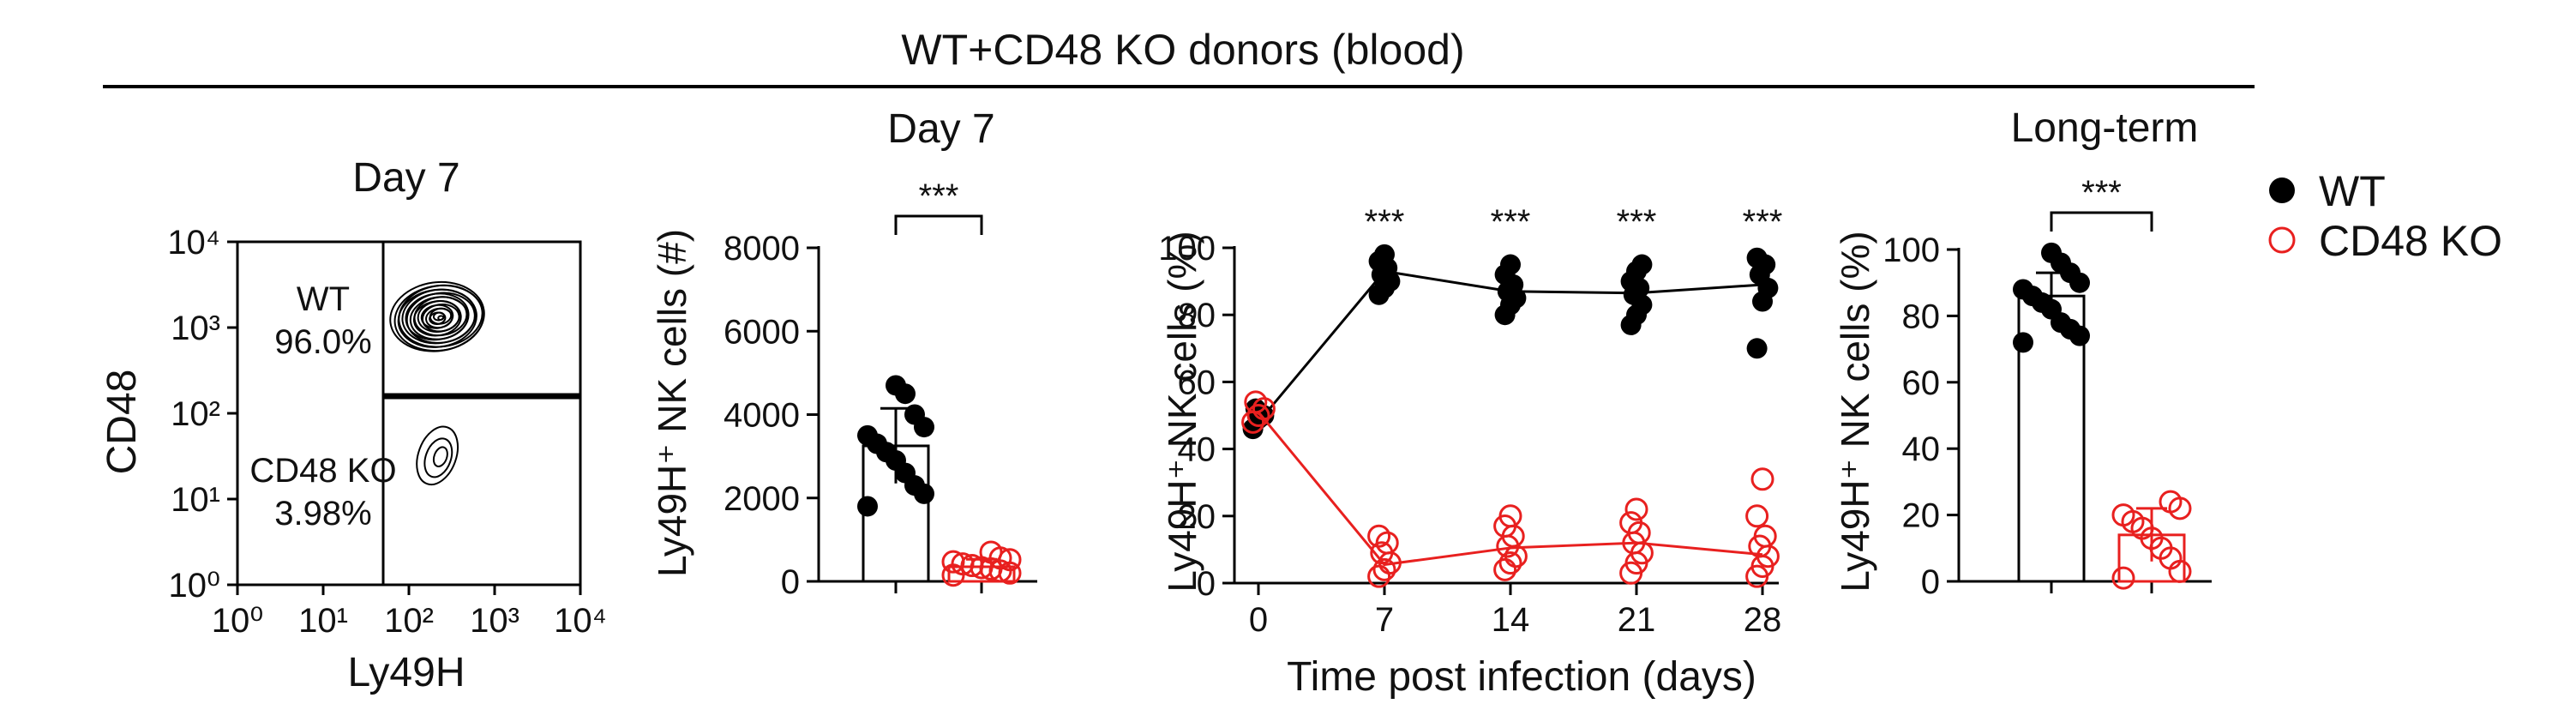  Describe the element at coordinates (194, 586) in the screenshot. I see `flow-y-tick-label: 10⁰` at that location.